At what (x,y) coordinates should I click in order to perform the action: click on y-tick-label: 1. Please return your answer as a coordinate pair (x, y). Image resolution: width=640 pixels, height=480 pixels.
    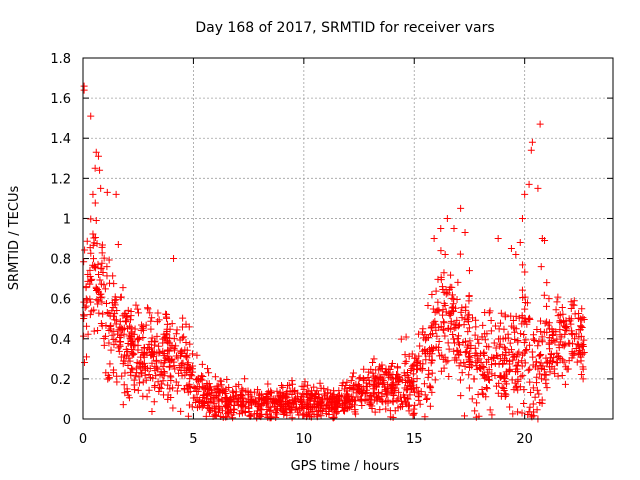
    Looking at the image, I should click on (67, 219).